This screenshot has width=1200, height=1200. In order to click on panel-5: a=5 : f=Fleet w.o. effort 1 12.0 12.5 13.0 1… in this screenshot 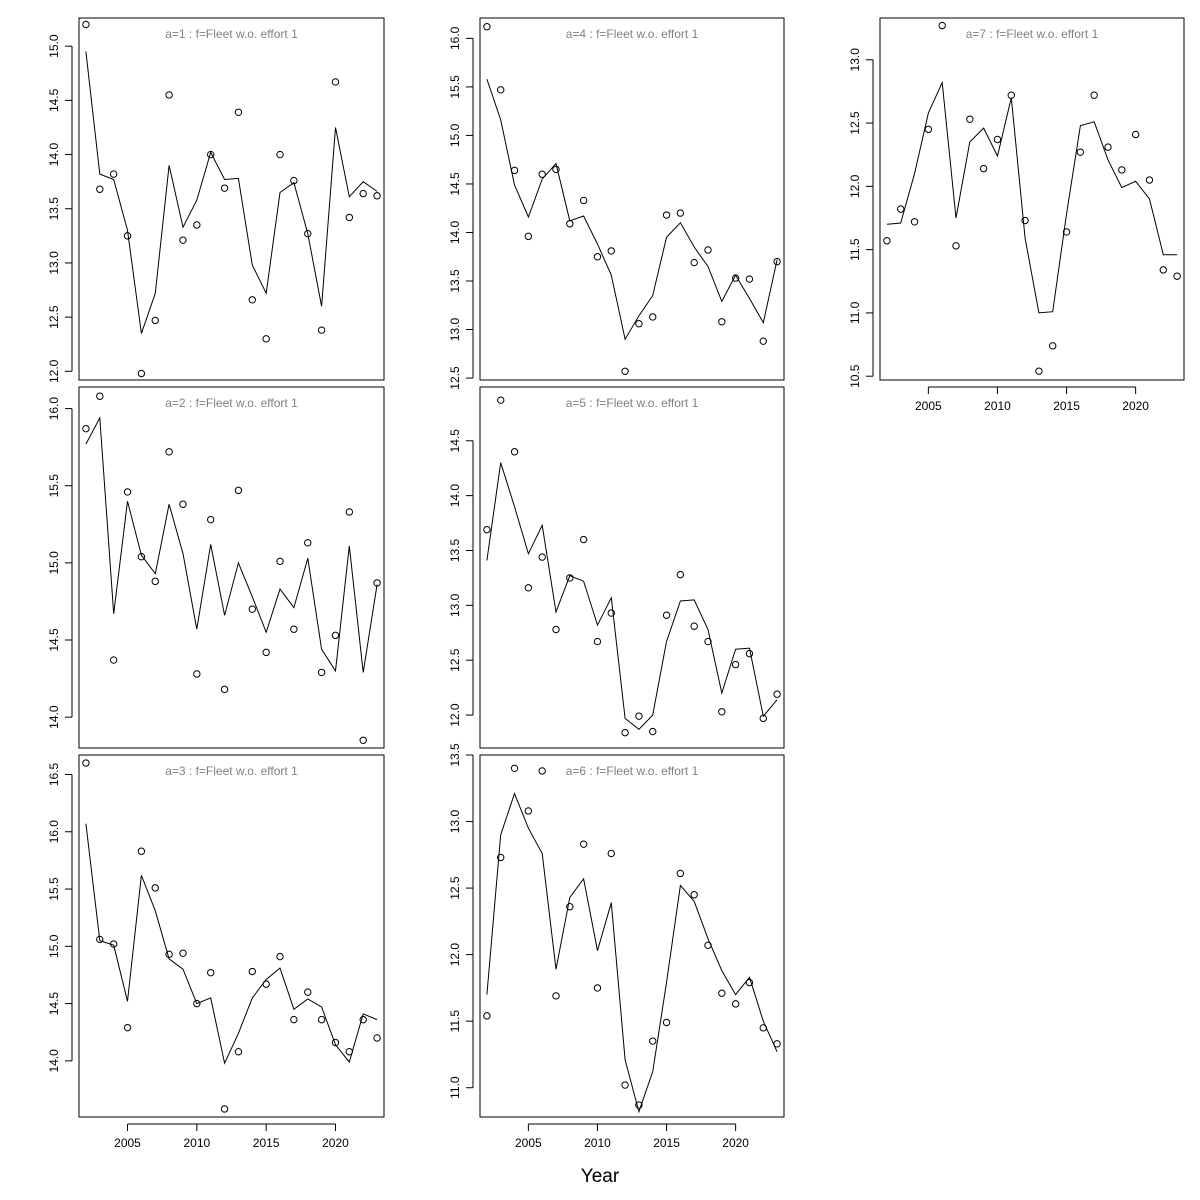, I will do `click(616, 567)`.